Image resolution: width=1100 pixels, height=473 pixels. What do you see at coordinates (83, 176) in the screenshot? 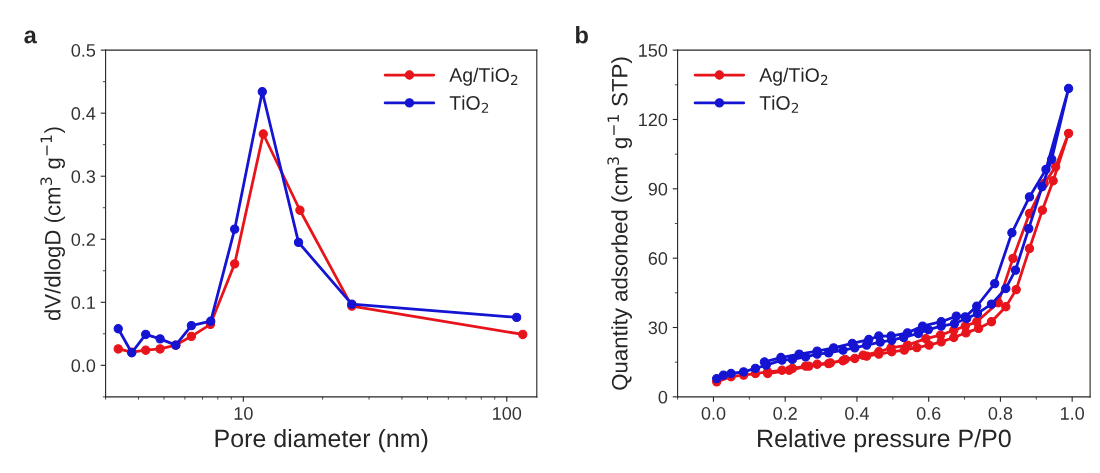
I see `y-tick-label: 0.3` at bounding box center [83, 176].